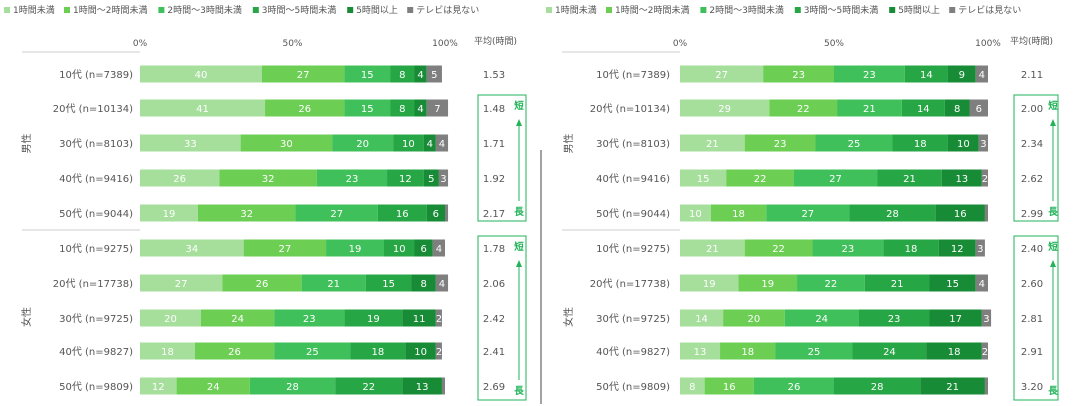  What do you see at coordinates (96, 179) in the screenshot?
I see `category-label: 40代 (n=9416)` at bounding box center [96, 179].